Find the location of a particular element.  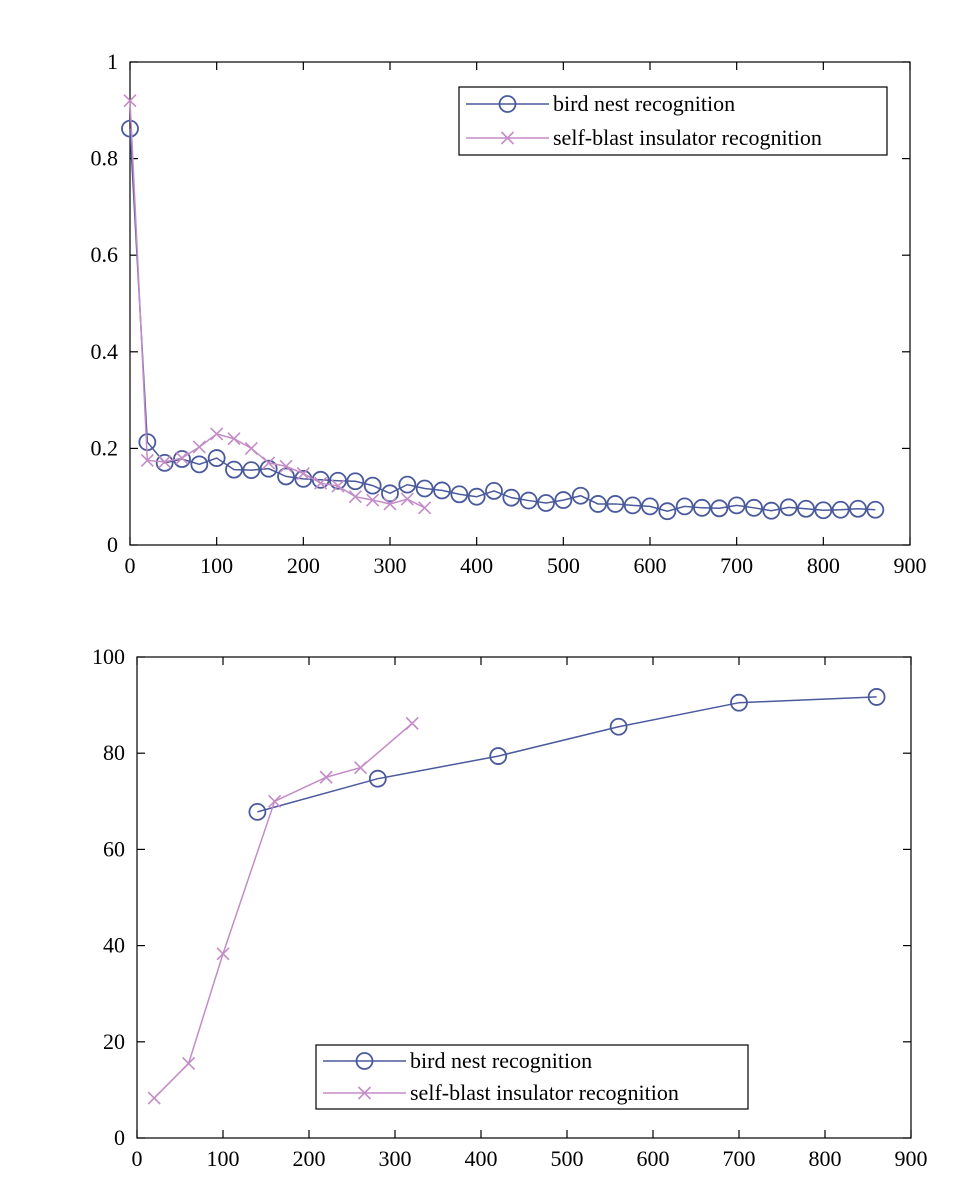

y-tick-label: 100 is located at coordinates (108, 656).